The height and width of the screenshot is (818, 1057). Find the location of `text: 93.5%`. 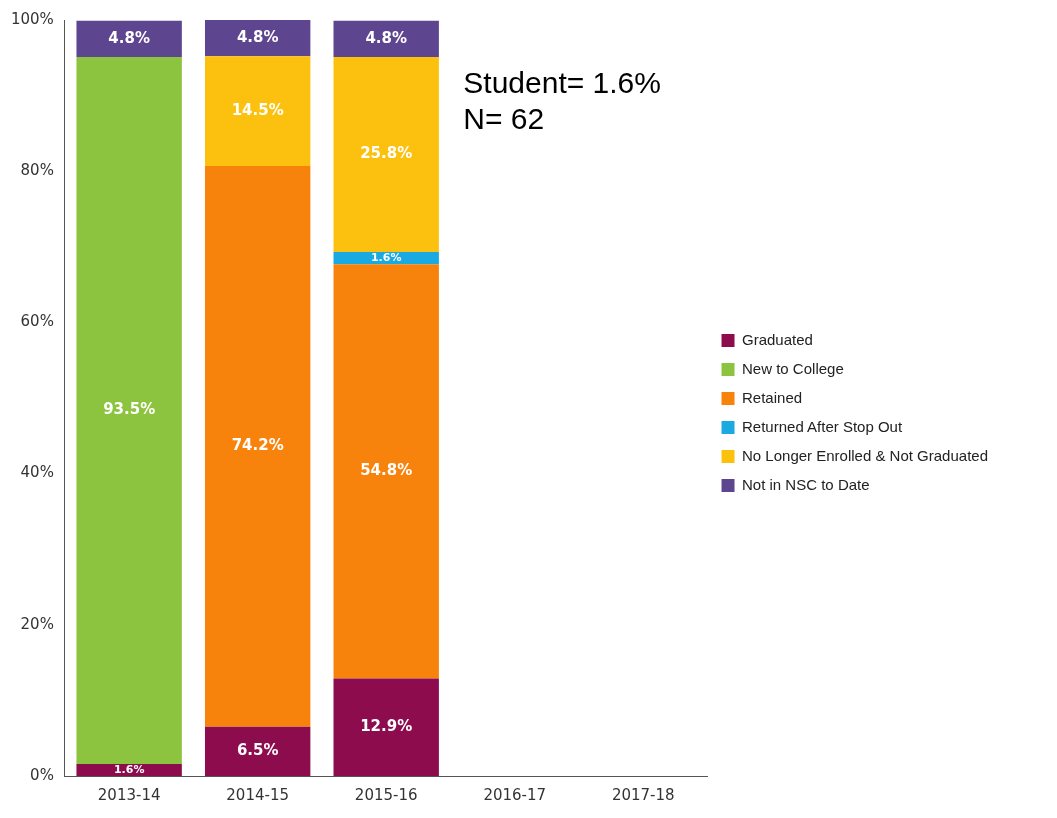

text: 93.5% is located at coordinates (129, 409).